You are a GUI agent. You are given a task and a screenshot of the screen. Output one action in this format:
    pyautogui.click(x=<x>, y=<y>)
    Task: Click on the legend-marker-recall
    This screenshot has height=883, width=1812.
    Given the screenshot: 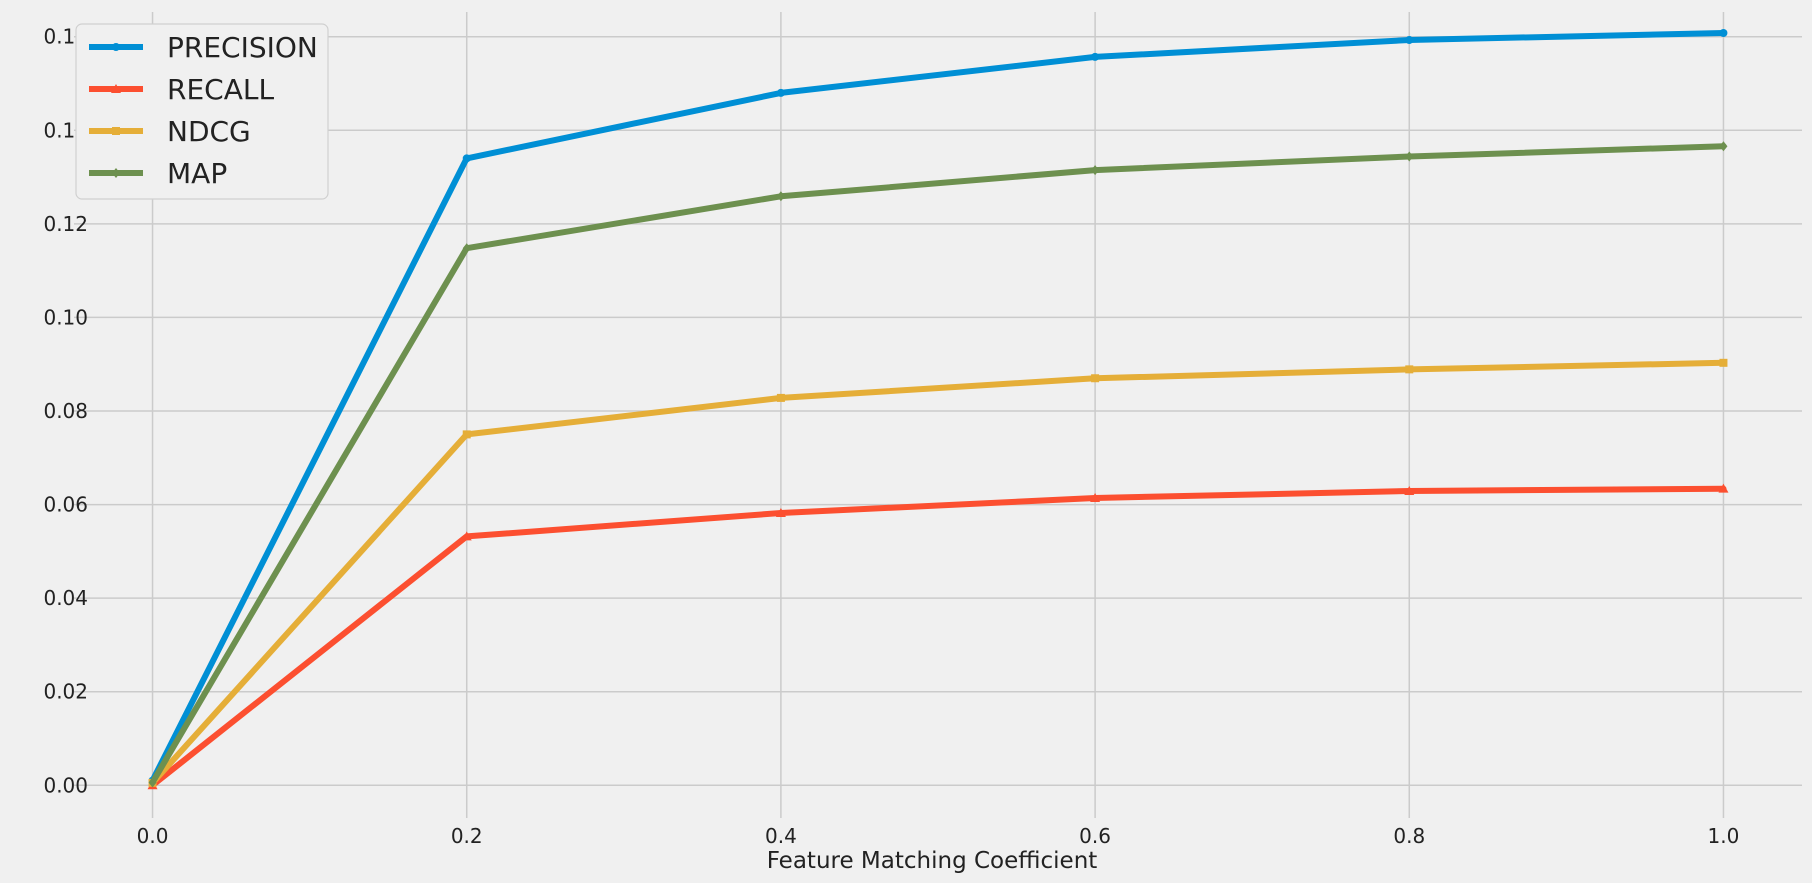 What is the action you would take?
    pyautogui.click(x=116, y=88)
    